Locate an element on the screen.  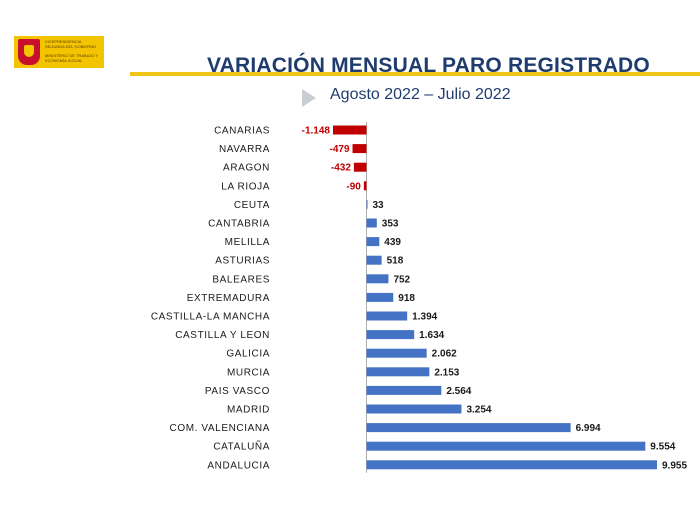
chevron-right-icon is located at coordinates (309, 98).